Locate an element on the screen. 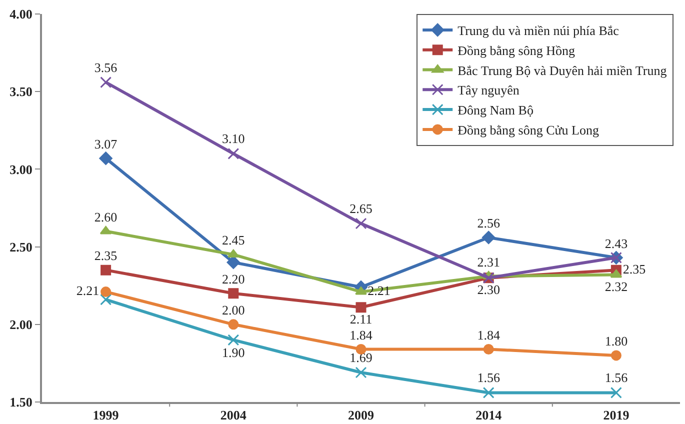 This screenshot has width=685, height=424. legend-label: Tây nguyên is located at coordinates (489, 90).